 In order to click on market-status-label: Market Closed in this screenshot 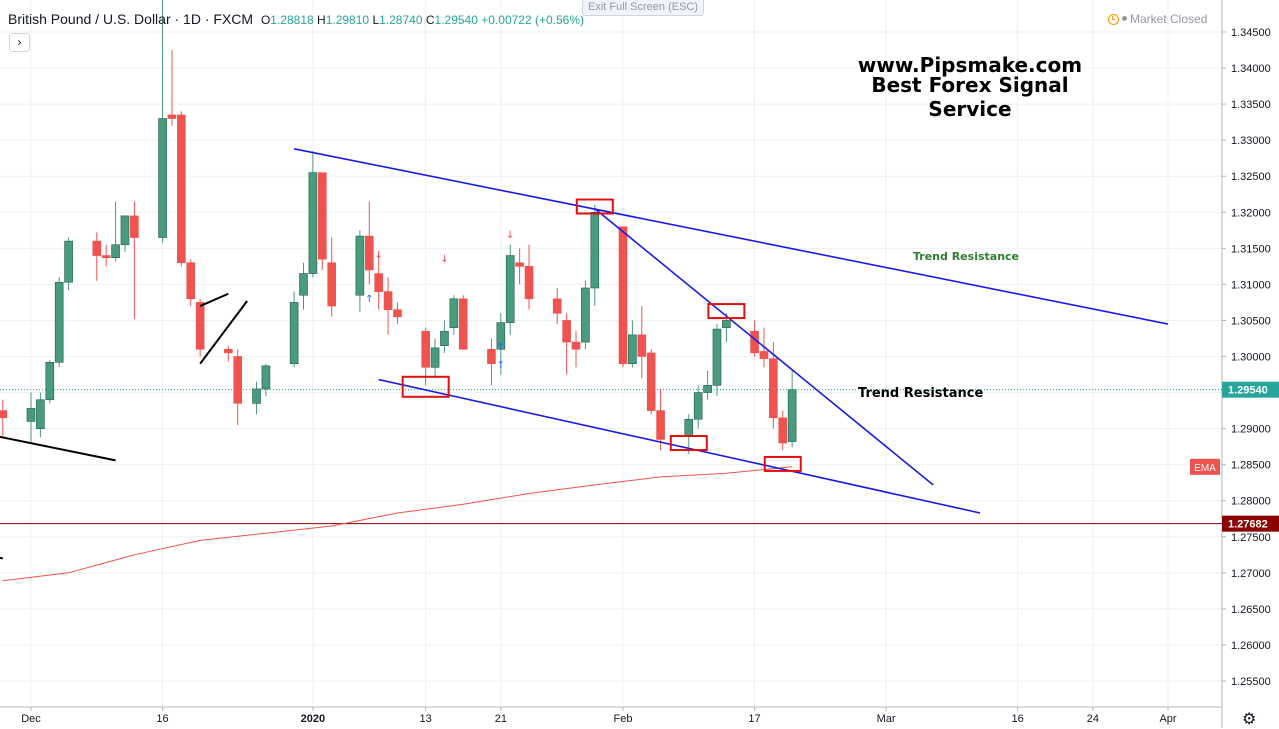, I will do `click(1169, 19)`.